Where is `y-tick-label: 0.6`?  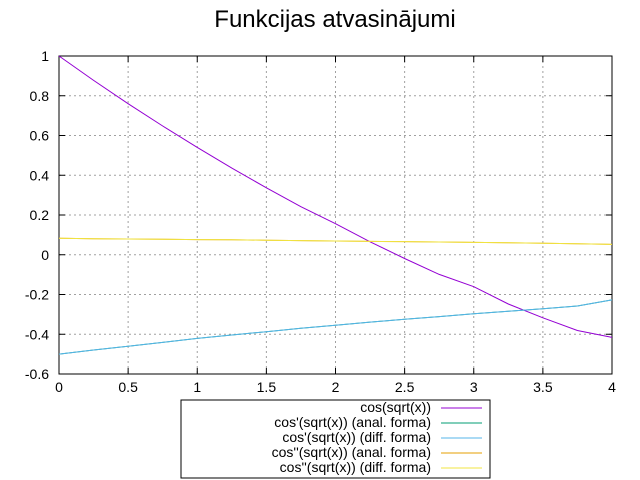 y-tick-label: 0.6 is located at coordinates (40, 136).